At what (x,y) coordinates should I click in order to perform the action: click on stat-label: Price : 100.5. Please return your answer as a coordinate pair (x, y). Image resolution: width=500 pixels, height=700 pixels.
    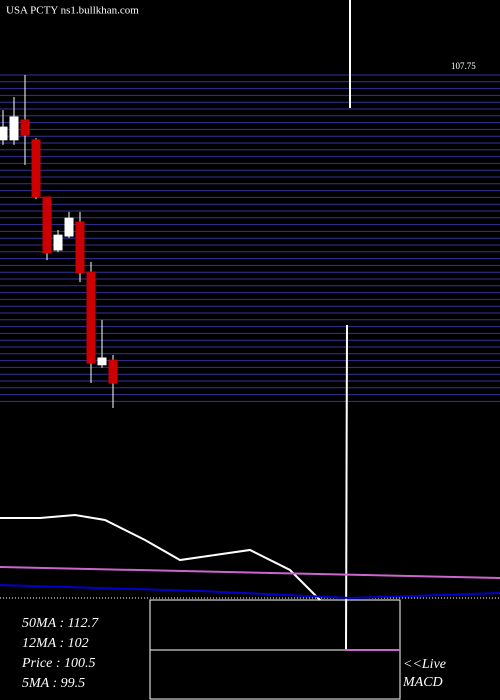
    Looking at the image, I should click on (58, 663).